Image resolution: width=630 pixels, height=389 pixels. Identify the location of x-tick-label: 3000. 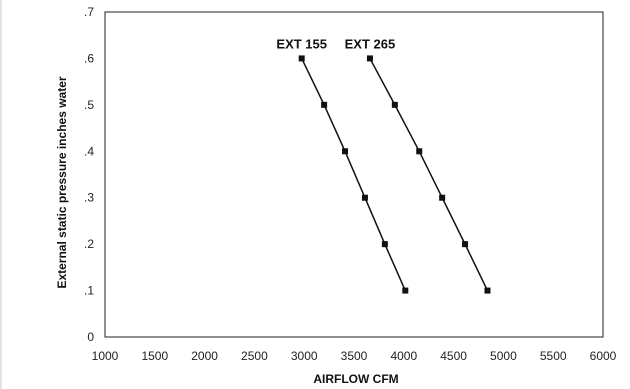
(304, 356).